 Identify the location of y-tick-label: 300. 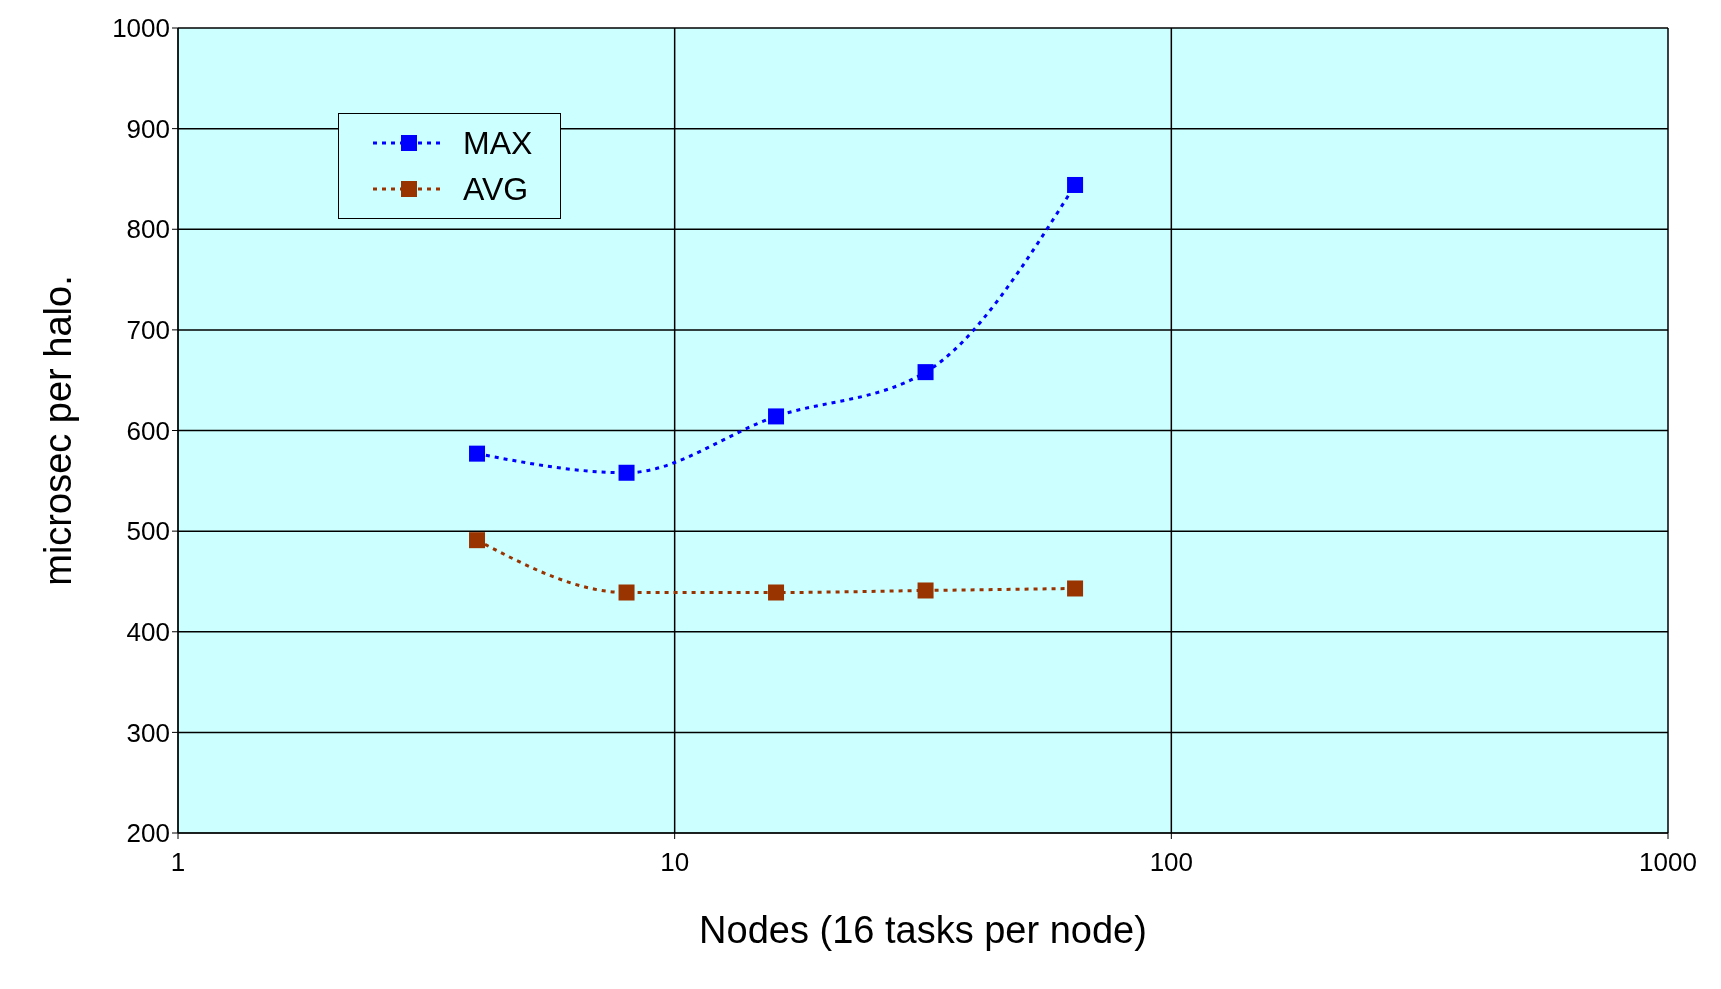
(148, 732).